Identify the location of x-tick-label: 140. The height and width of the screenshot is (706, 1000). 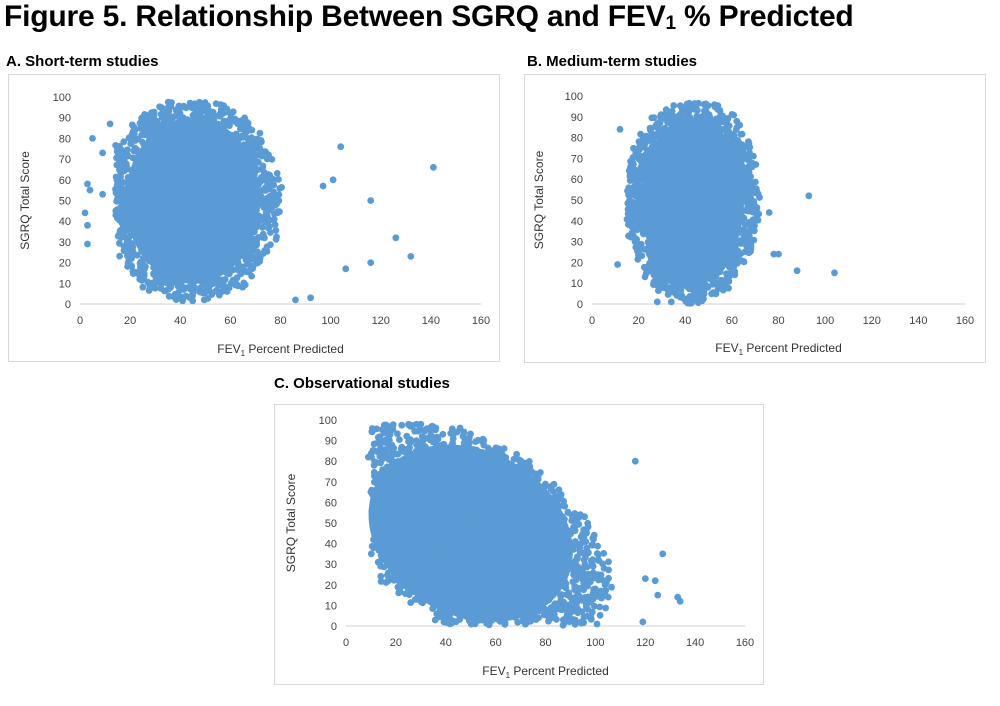
(431, 321).